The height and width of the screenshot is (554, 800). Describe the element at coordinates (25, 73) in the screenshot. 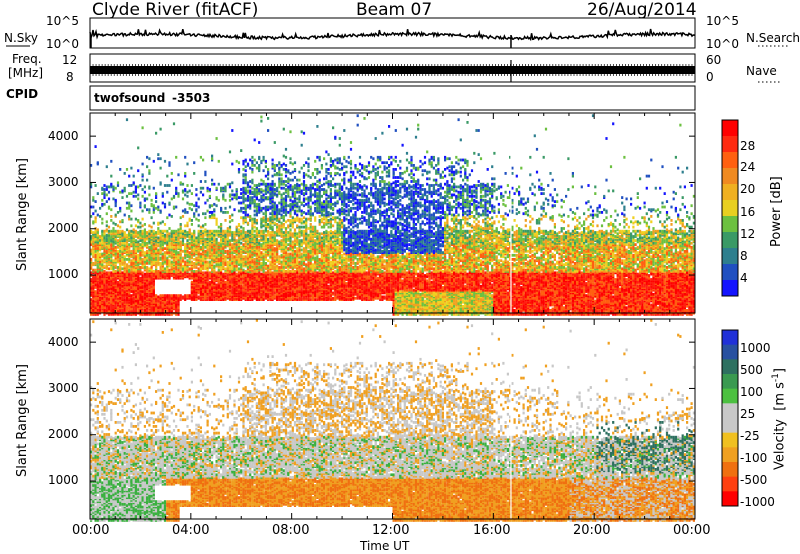

I see `freq-unit-label: [MHz]` at that location.